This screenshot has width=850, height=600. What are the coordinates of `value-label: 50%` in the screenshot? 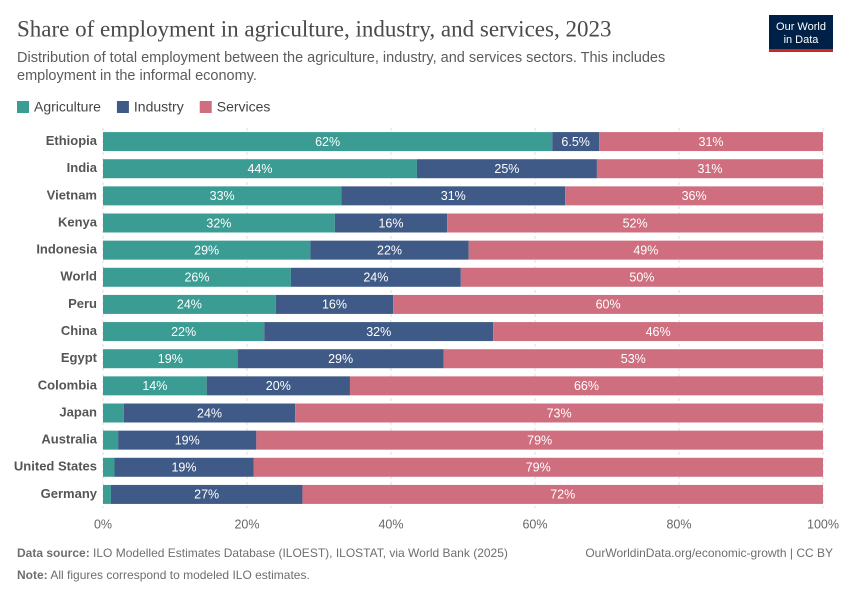 It's located at (641, 278).